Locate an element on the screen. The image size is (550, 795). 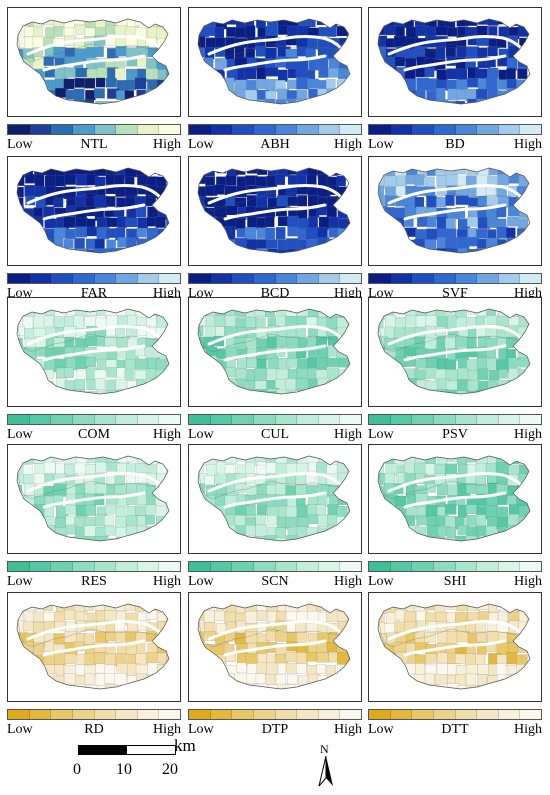
map-frame-abh is located at coordinates (275, 62).